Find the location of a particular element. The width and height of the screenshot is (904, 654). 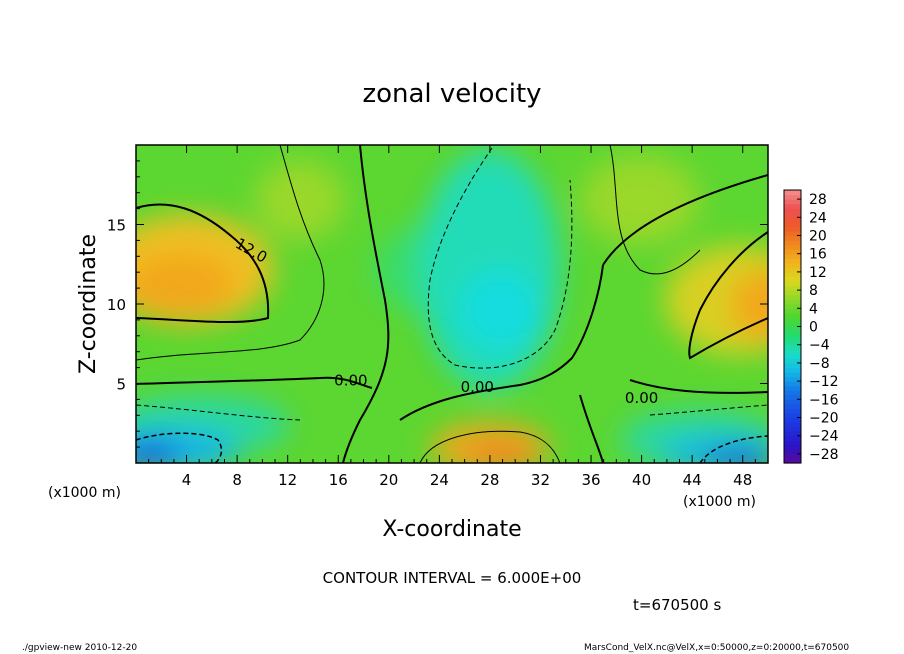

contour-12-upper-left is located at coordinates (203, 263).